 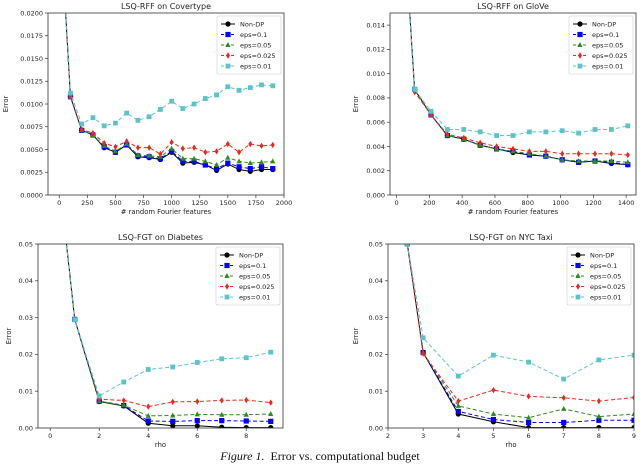 What do you see at coordinates (495, 203) in the screenshot?
I see `glove-x-tick-label: 600` at bounding box center [495, 203].